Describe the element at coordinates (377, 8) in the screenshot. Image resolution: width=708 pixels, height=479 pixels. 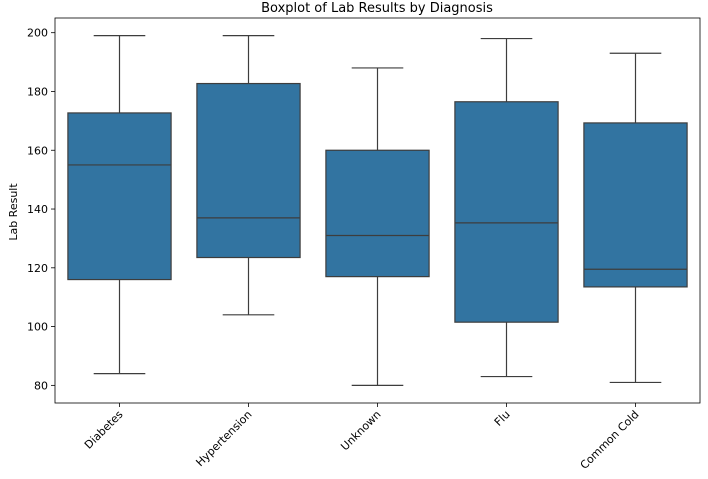
I see `chart-title: Boxplot of Lab Results by Diagnosis` at that location.